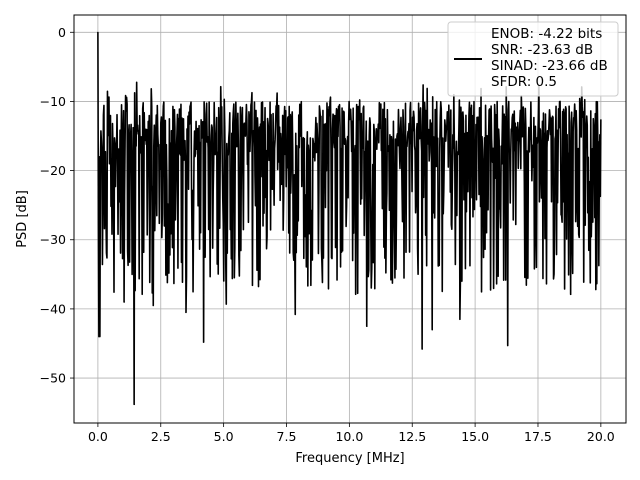 The height and width of the screenshot is (480, 640). I want to click on legend-entry-sfdr: SFDR: 0.5, so click(524, 82).